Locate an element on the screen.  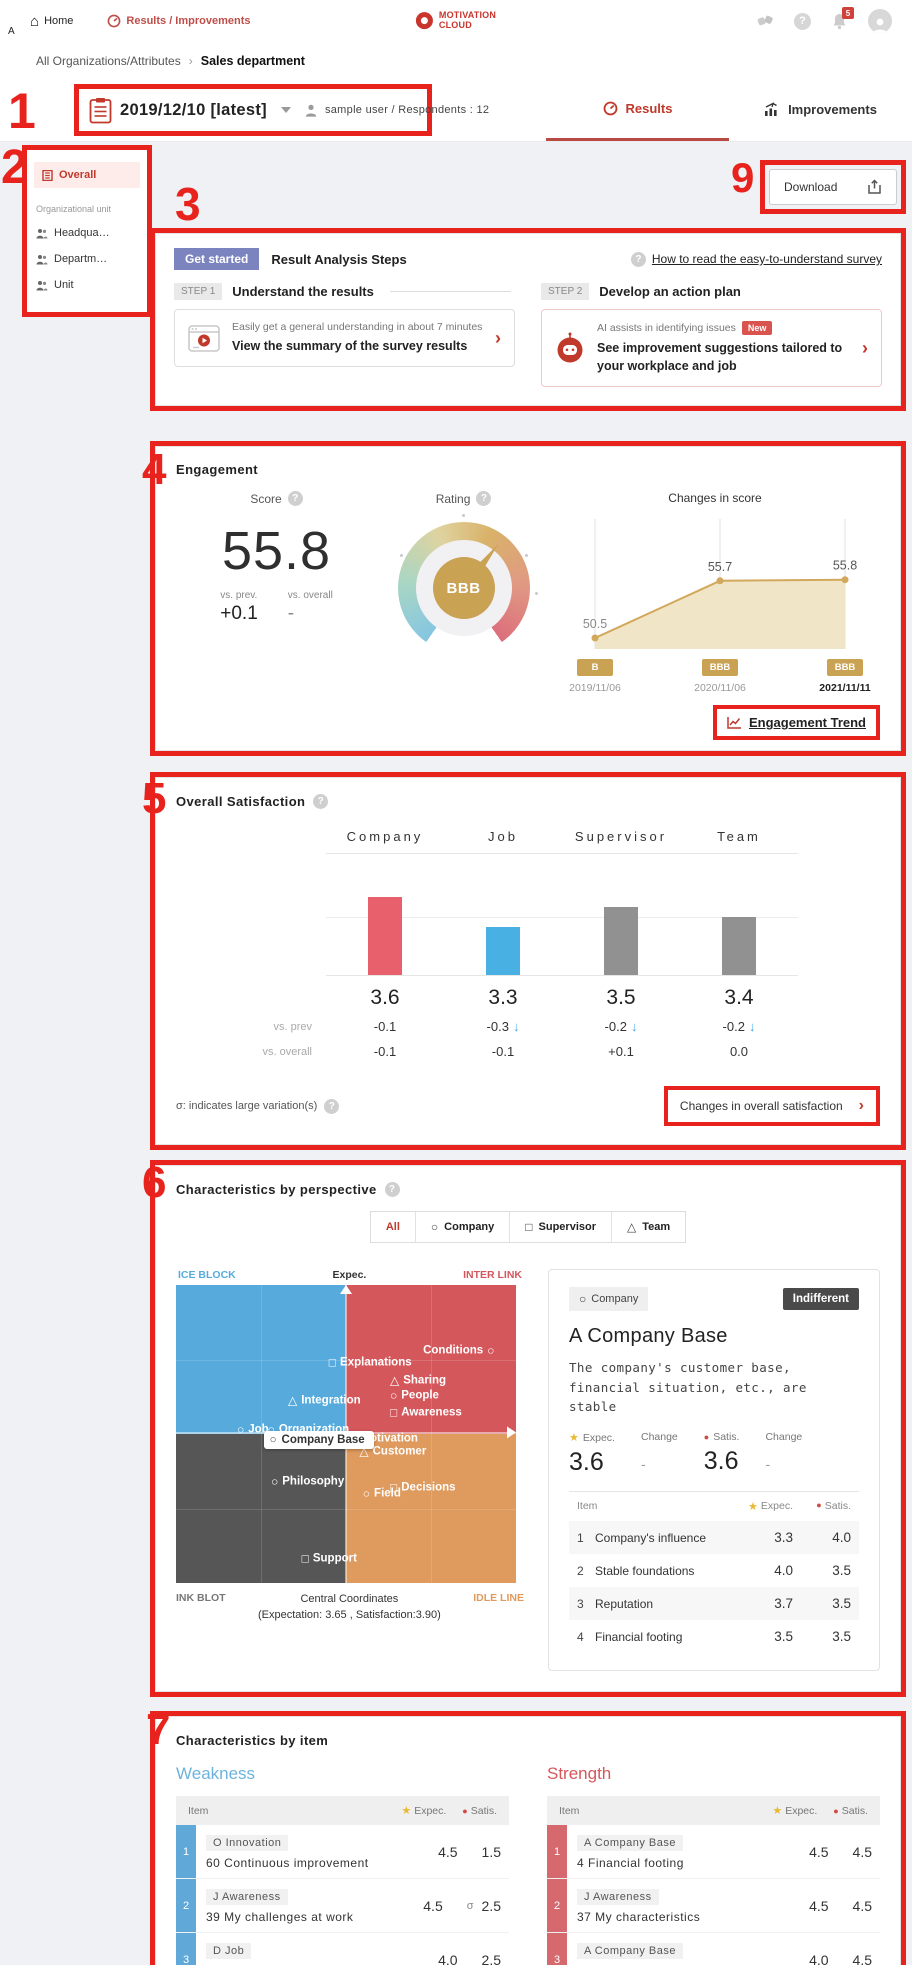
rating-help-icon: ? is located at coordinates (484, 499).